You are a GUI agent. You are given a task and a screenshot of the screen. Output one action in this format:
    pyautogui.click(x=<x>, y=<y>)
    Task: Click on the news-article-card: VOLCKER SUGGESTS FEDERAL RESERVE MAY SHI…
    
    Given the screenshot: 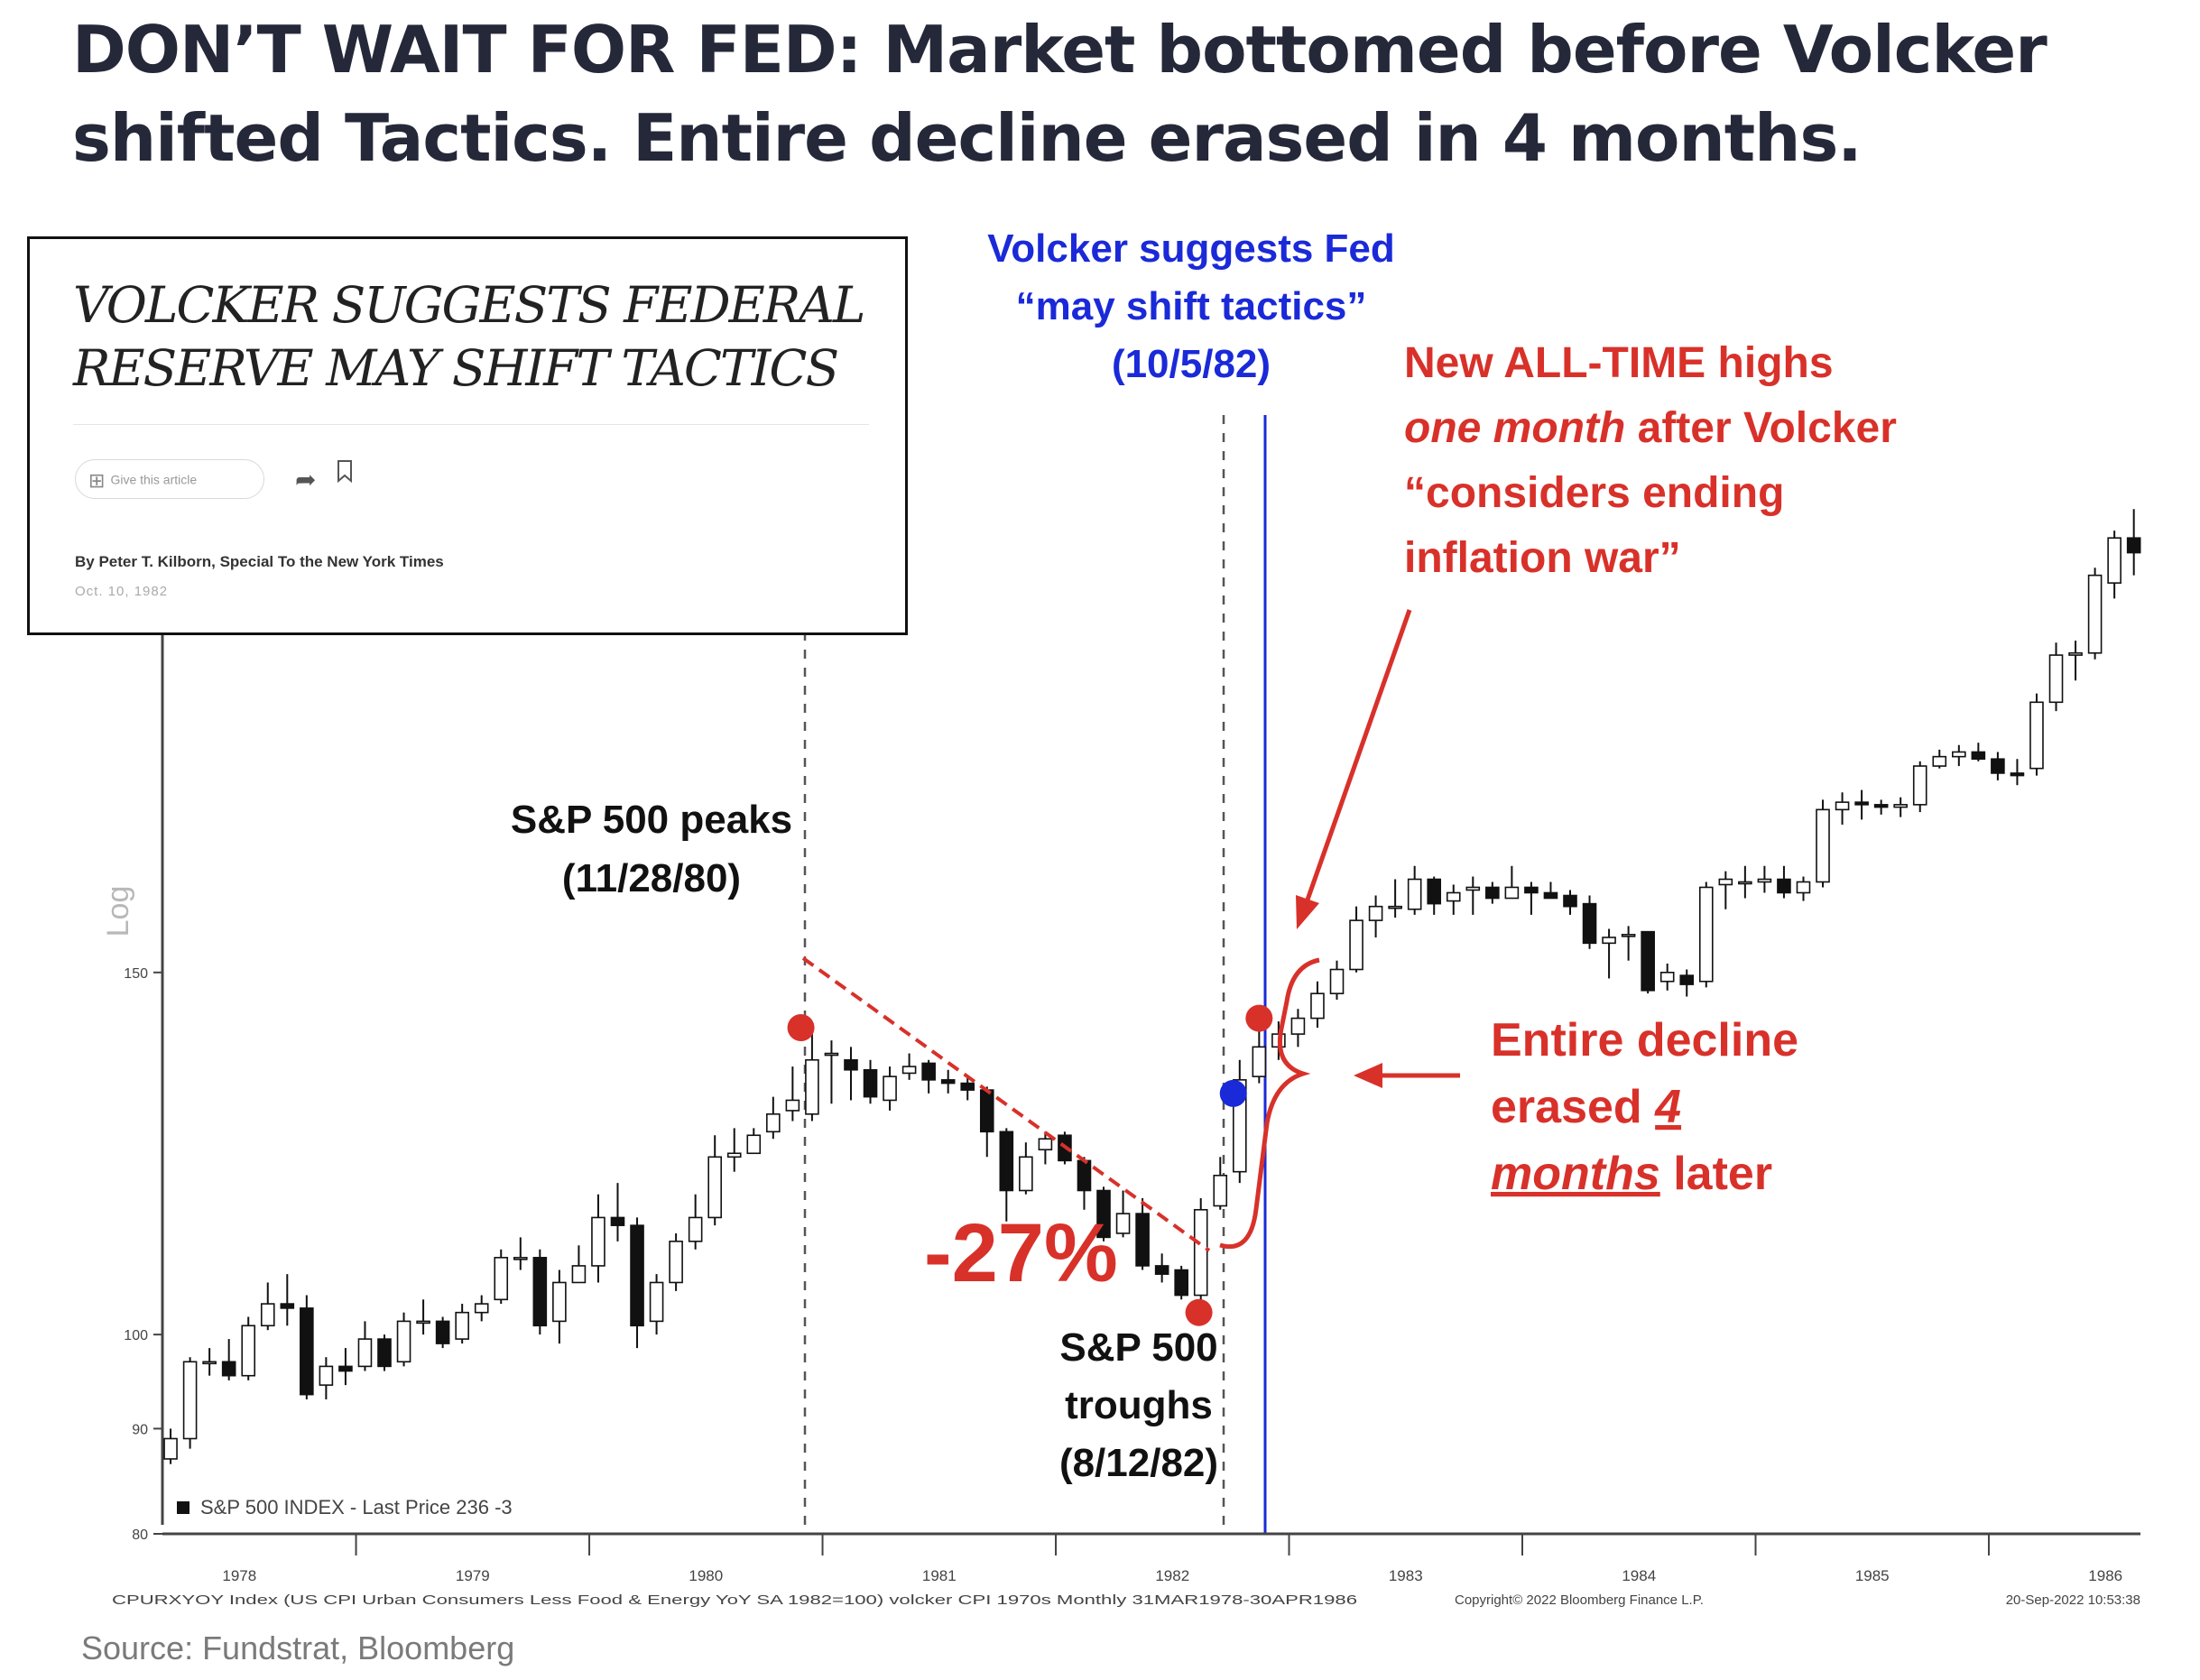 What is the action you would take?
    pyautogui.click(x=467, y=435)
    